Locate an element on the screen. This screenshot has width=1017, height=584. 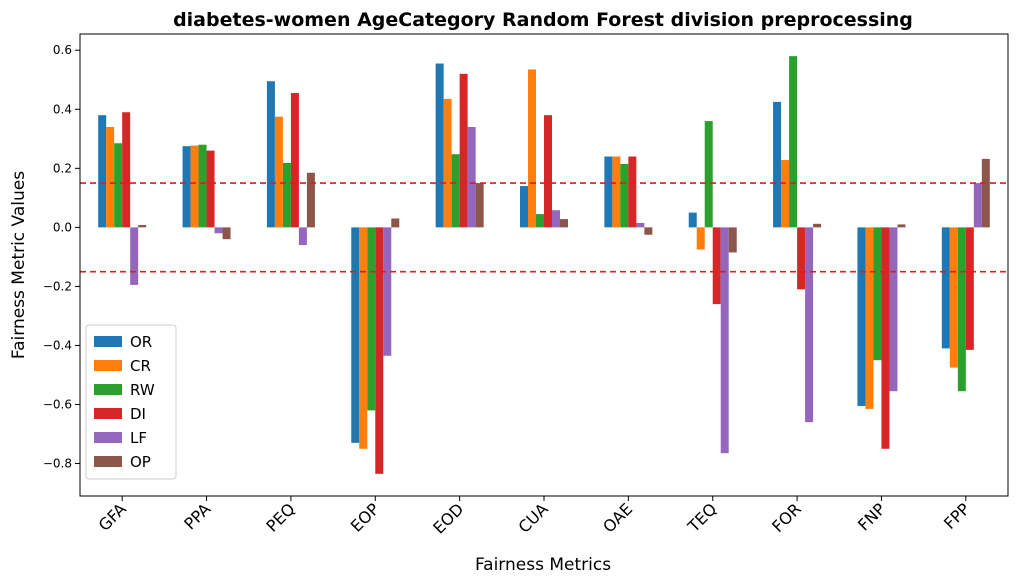
bar-cr-peq is located at coordinates (278, 172).